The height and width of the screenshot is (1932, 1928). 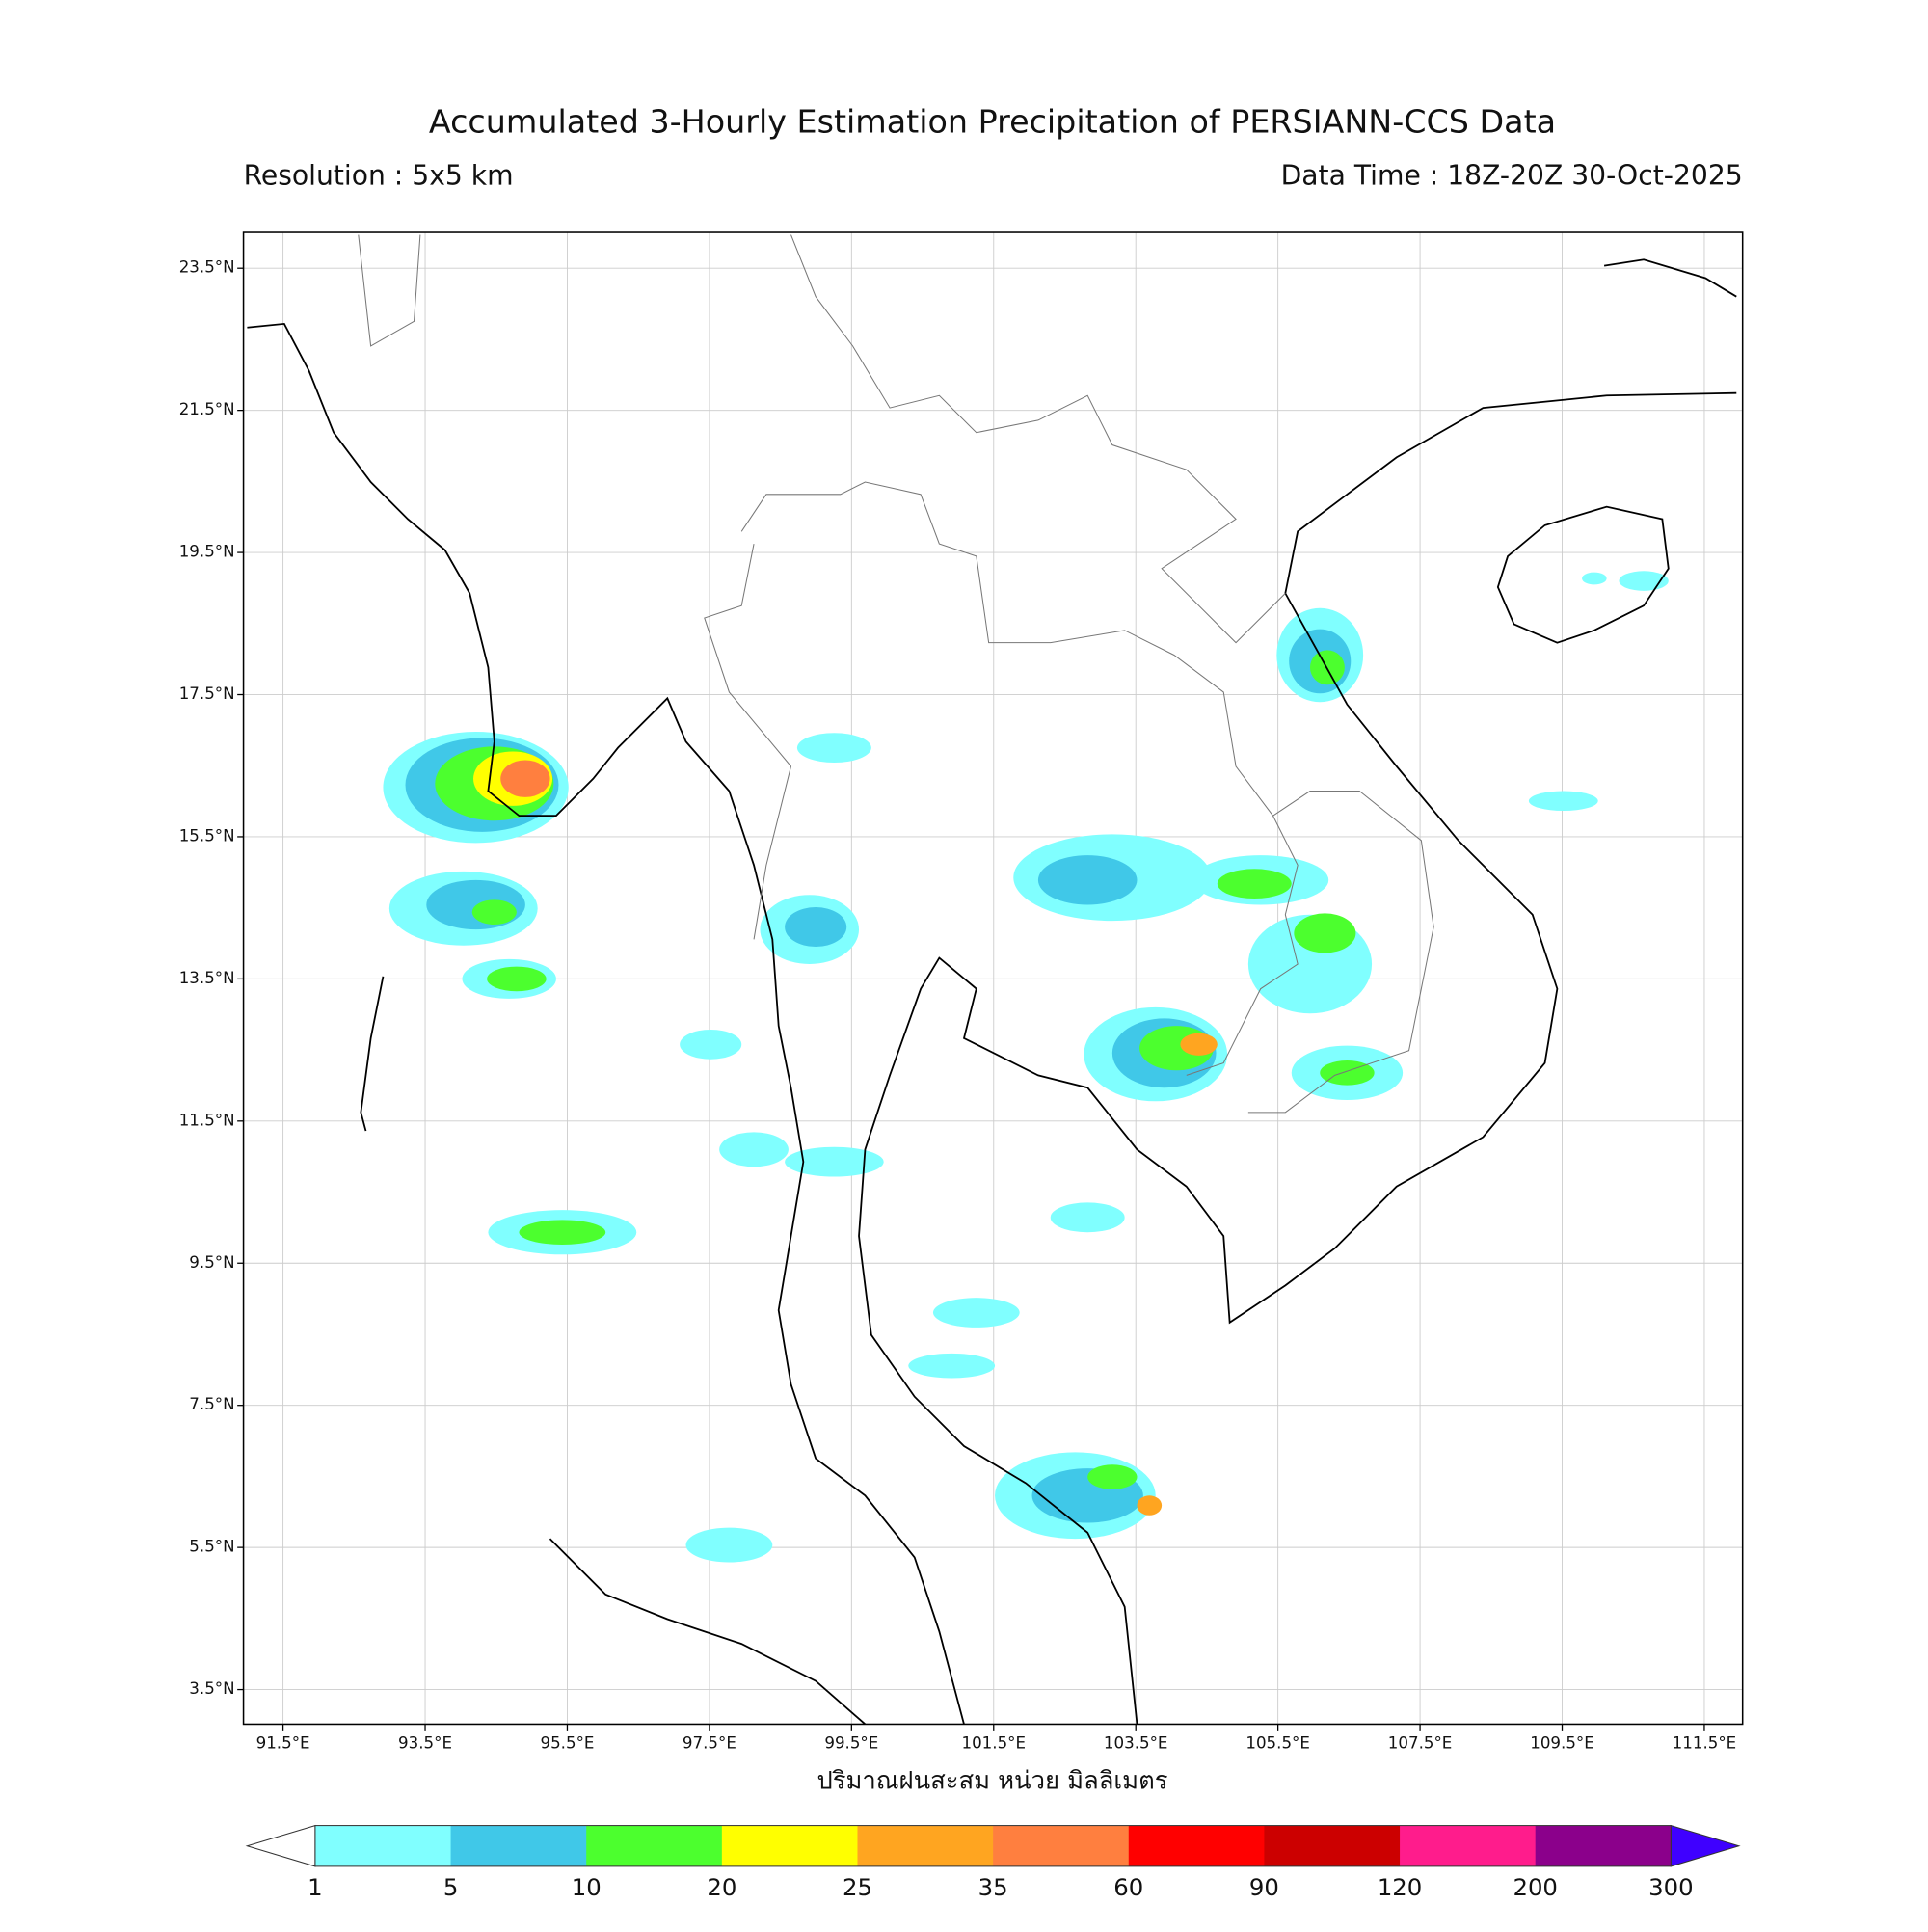 What do you see at coordinates (379, 175) in the screenshot?
I see `resolution: Resolution : 5x5 km` at bounding box center [379, 175].